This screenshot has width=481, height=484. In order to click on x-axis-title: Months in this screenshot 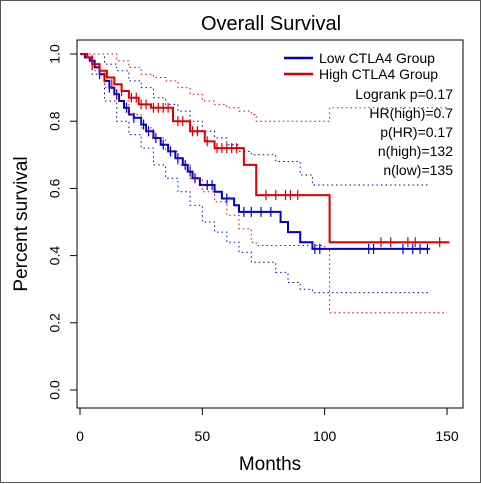, I will do `click(270, 464)`.